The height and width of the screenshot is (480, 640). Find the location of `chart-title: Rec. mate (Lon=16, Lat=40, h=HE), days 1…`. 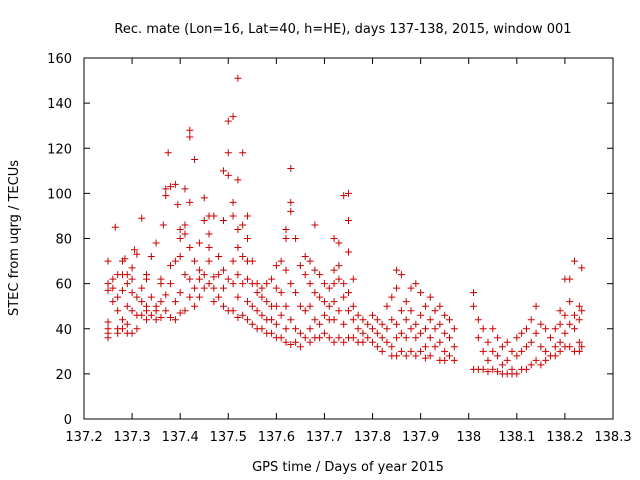

chart-title: Rec. mate (Lon=16, Lat=40, h=HE), days 1… is located at coordinates (342, 29).